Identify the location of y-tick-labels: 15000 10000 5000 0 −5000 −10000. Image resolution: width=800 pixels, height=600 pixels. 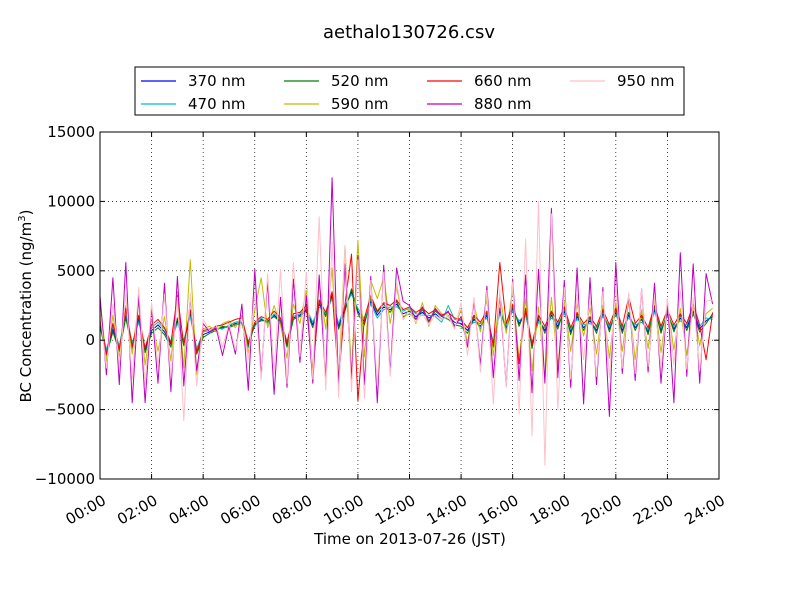
(65, 305).